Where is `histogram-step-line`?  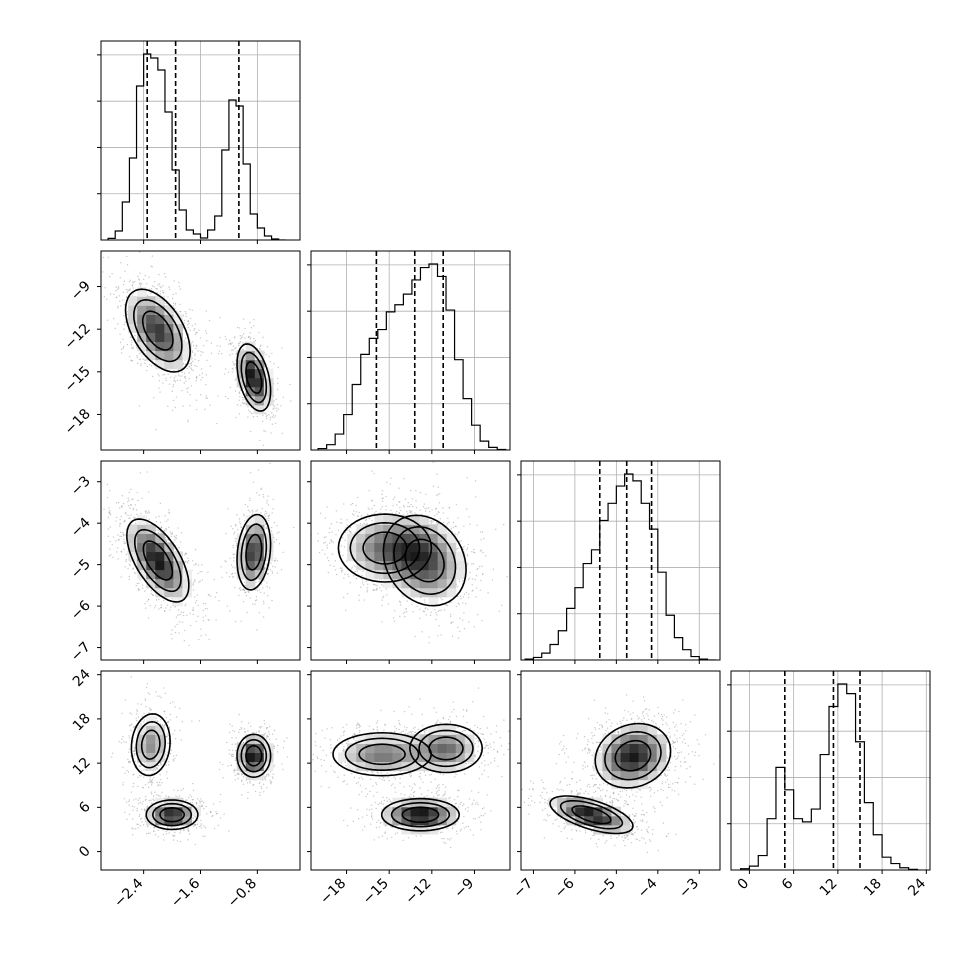
histogram-step-line is located at coordinates (620, 567).